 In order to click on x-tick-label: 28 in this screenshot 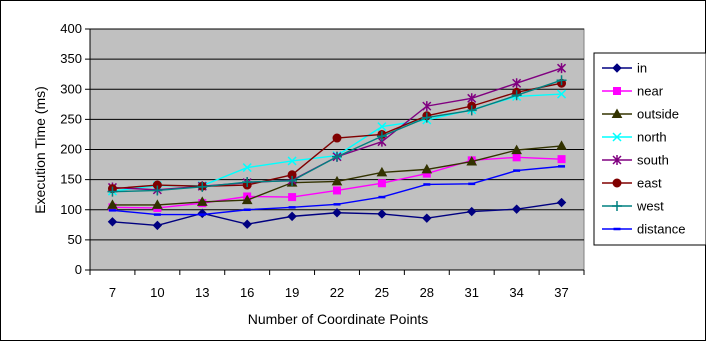, I will do `click(427, 292)`.